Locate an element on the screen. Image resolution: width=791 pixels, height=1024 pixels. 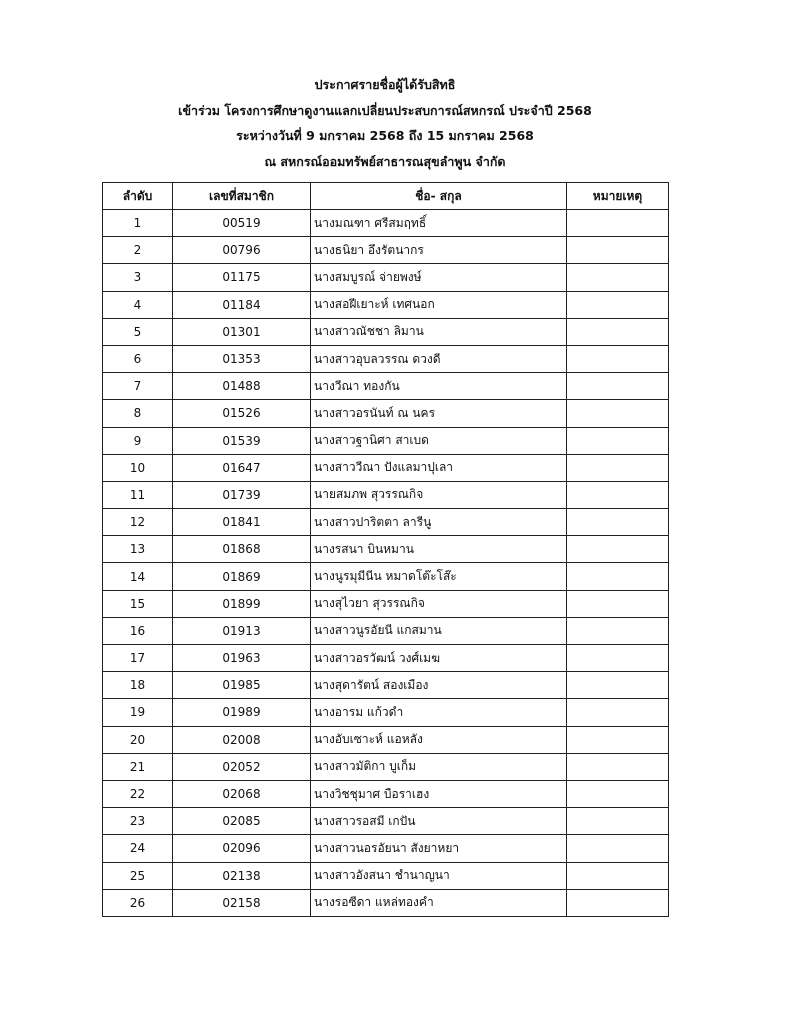
table-row: 12 01841 นางสาวปาริตตา ลารีนู is located at coordinates (385, 522).